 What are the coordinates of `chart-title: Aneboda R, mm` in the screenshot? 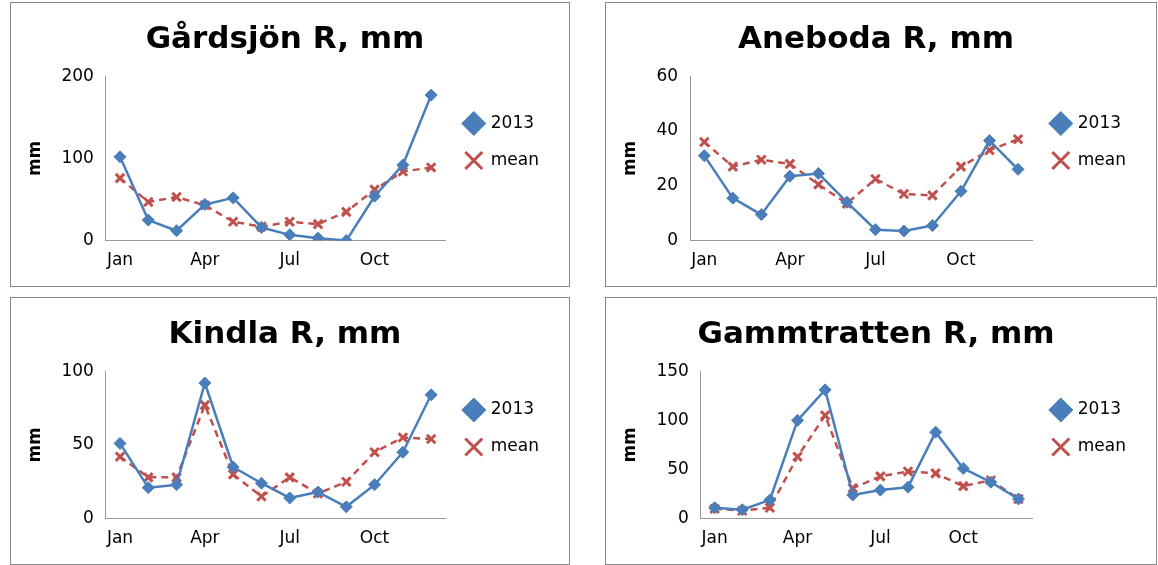 It's located at (876, 36).